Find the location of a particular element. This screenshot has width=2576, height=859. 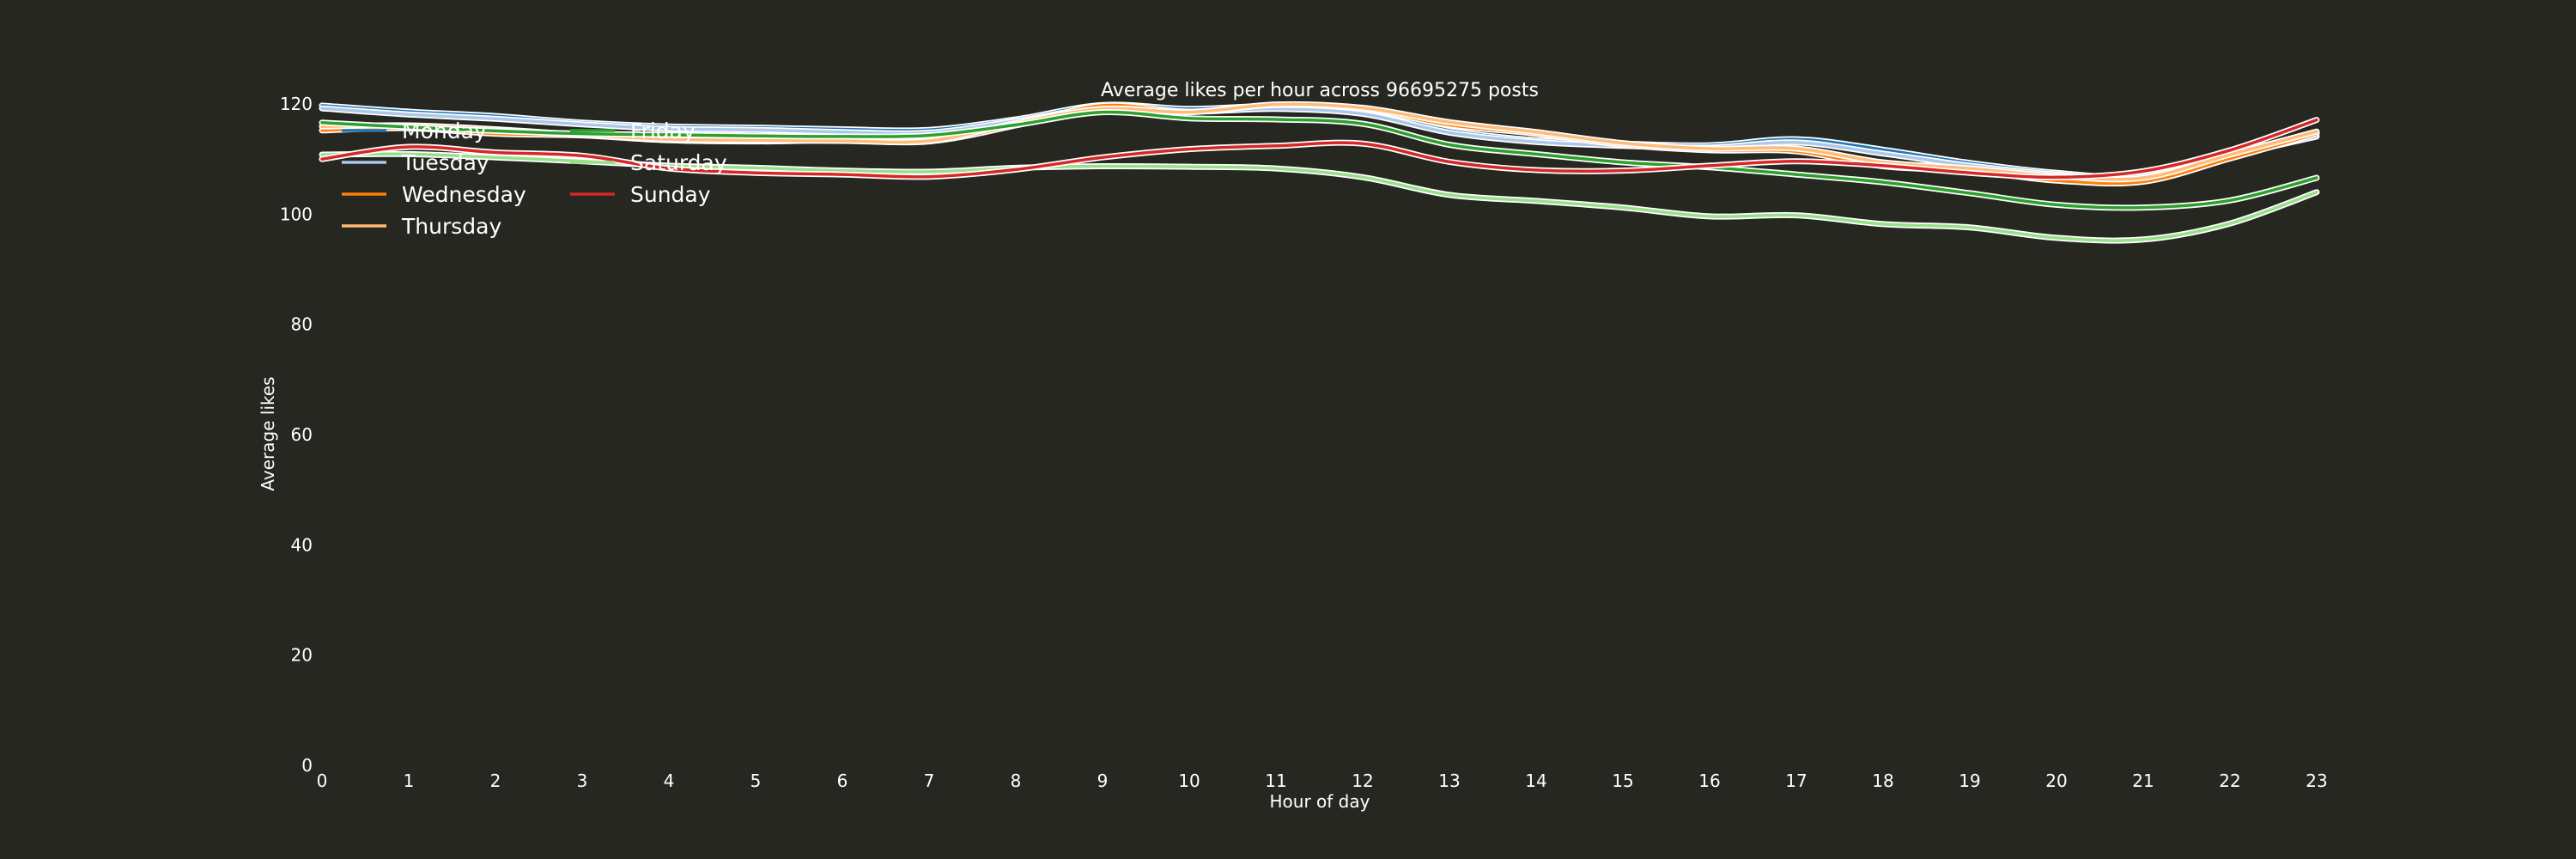

x-tick-label: 1 is located at coordinates (409, 781).